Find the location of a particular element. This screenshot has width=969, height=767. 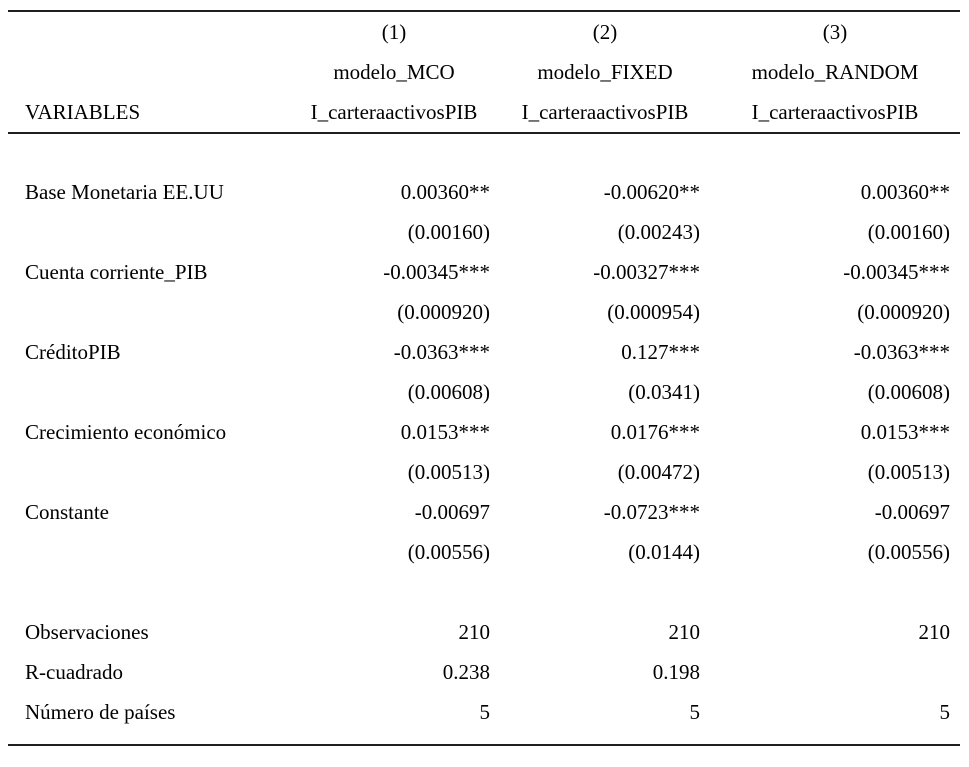

variable-label: Cuenta corriente_PIB is located at coordinates (116, 272).